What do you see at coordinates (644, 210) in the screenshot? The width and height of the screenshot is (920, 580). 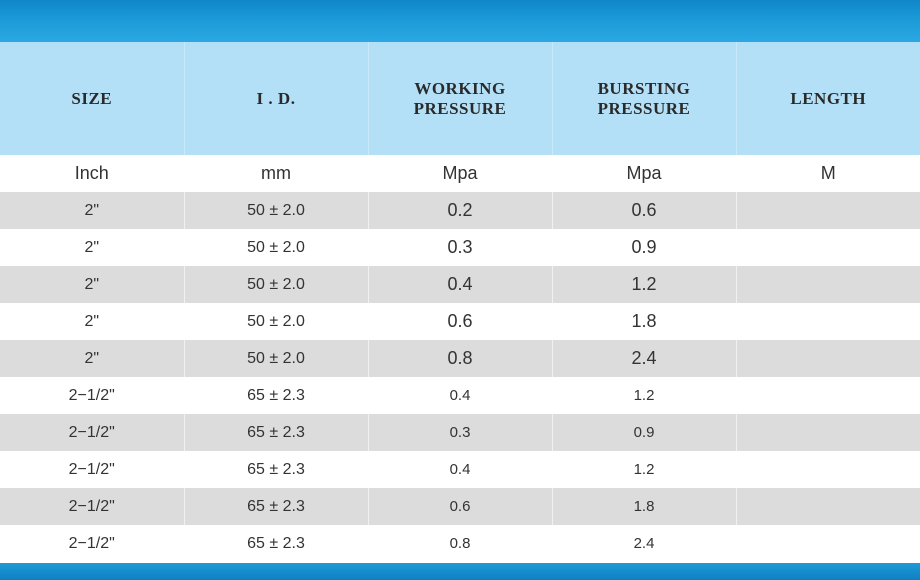 I see `cell-bursting-pressure: 0.6` at bounding box center [644, 210].